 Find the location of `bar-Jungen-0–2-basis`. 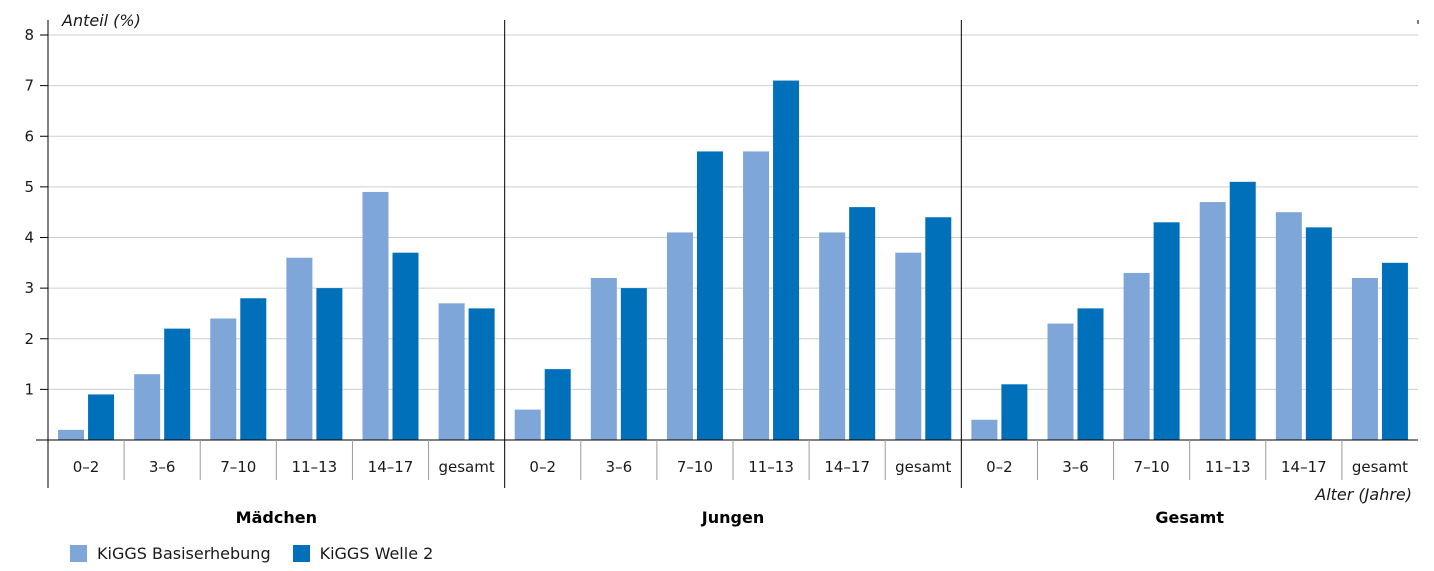

bar-Jungen-0–2-basis is located at coordinates (527, 424).